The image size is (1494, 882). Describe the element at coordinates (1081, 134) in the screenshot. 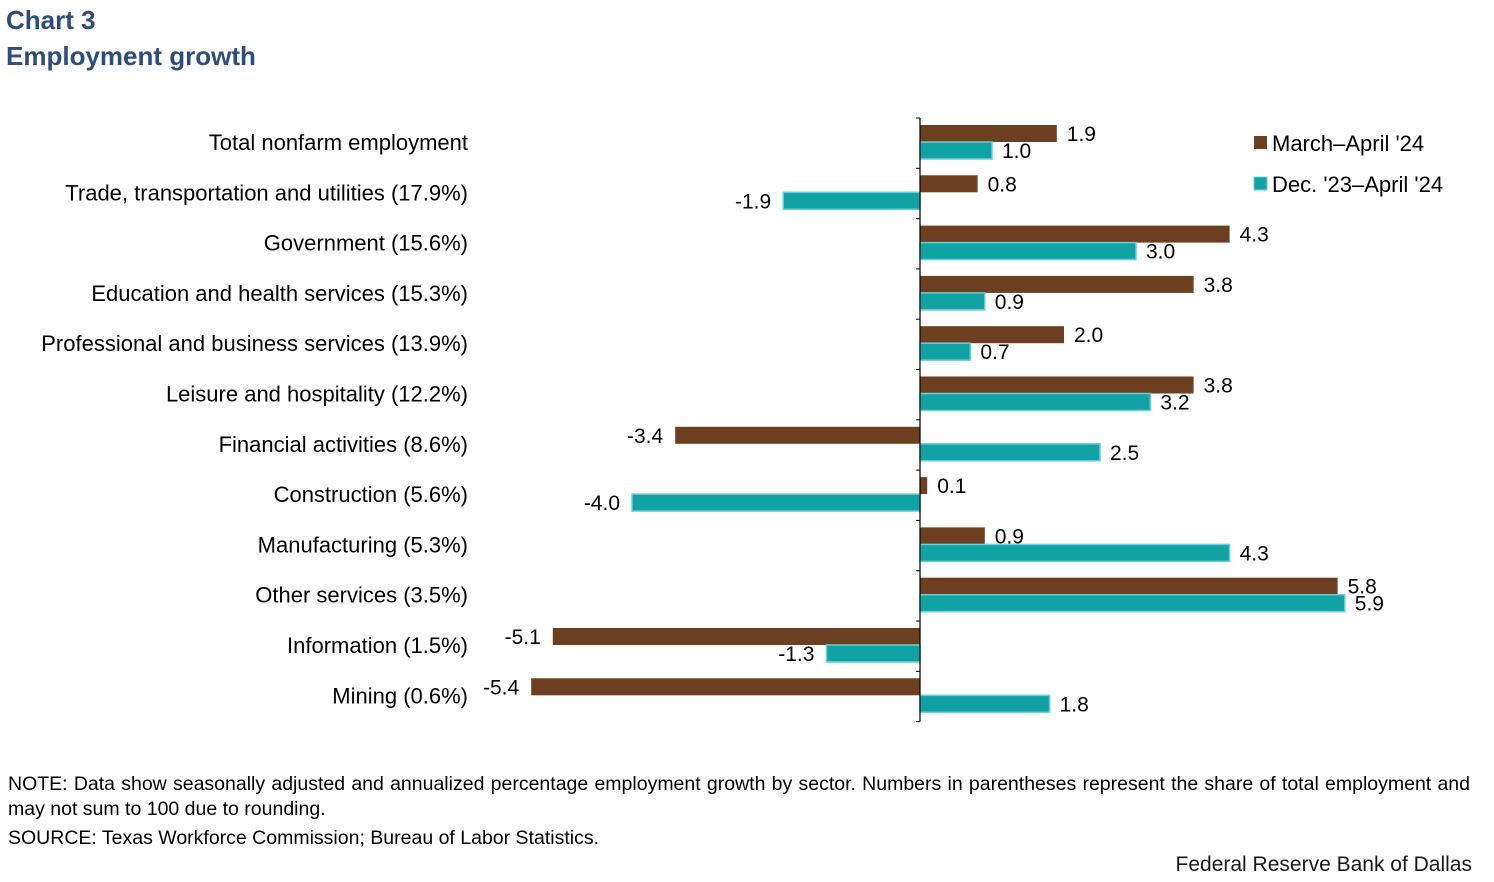

I see `data-label: 1.9` at that location.